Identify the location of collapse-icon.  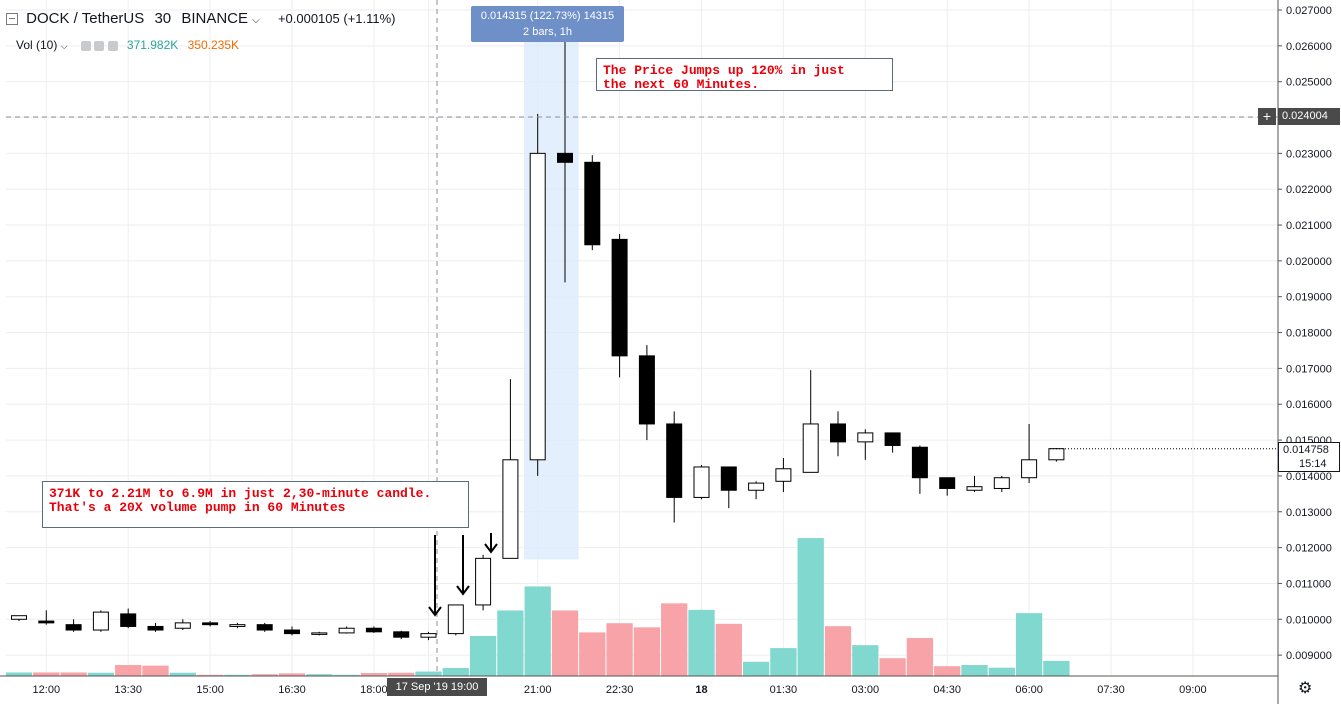
(12, 19).